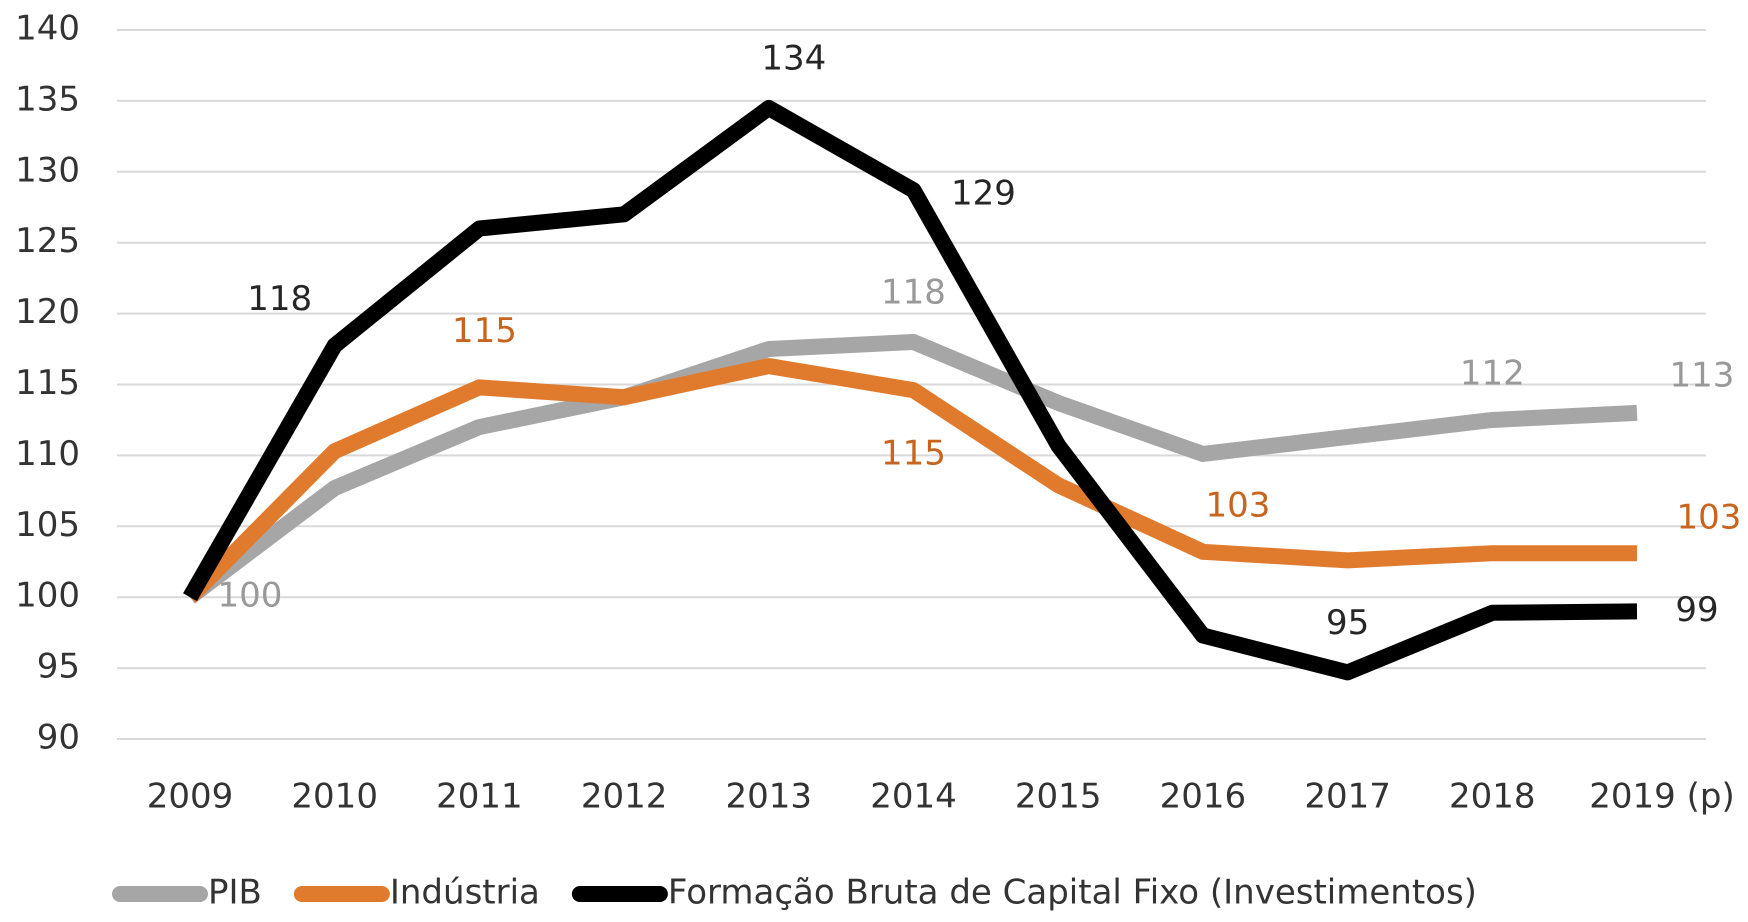  I want to click on x-tick-label: 2010, so click(334, 797).